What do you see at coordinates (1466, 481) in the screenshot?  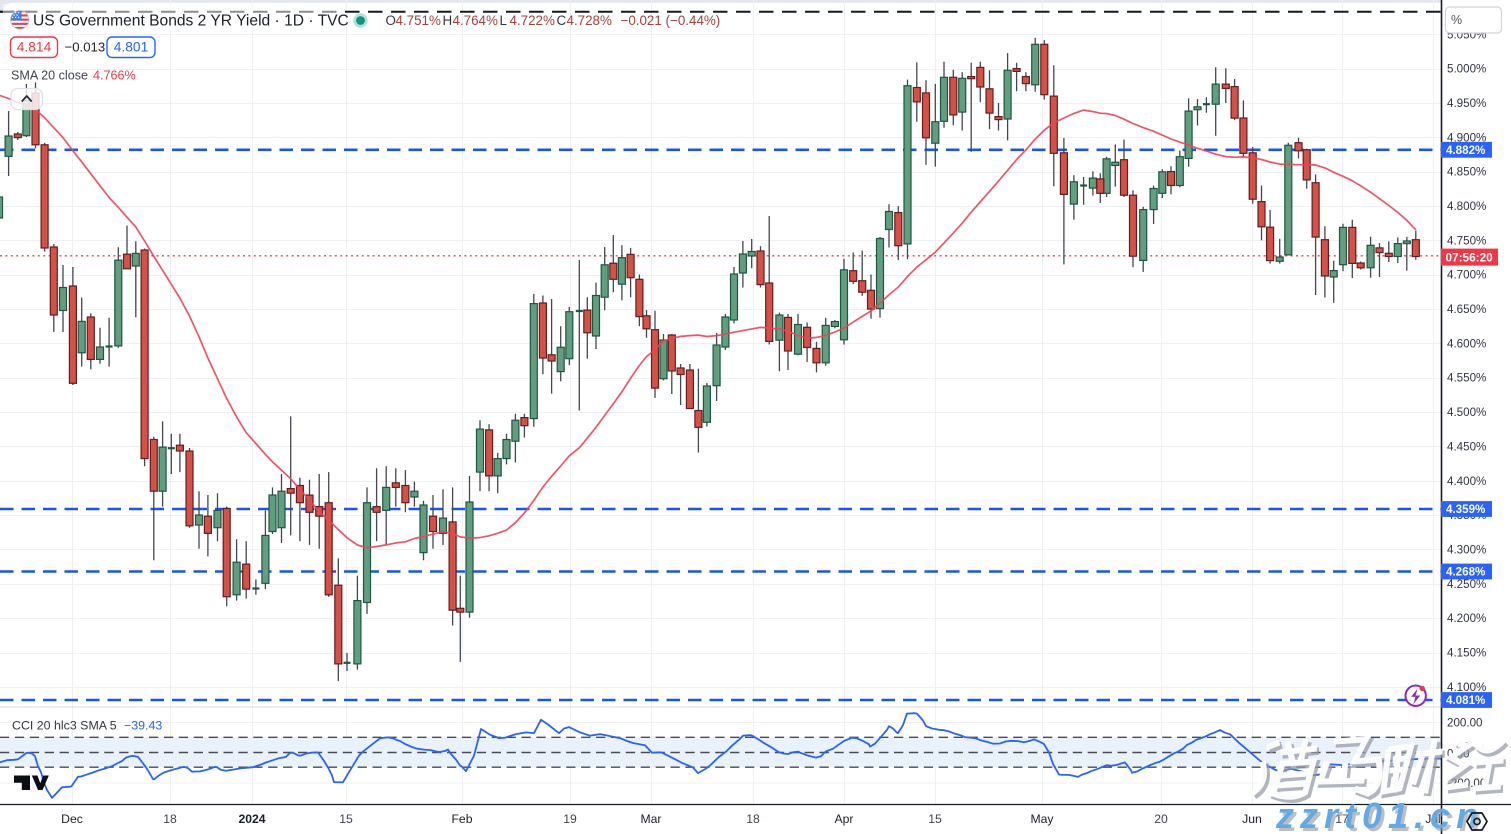 I see `svg-text: 4.400%` at bounding box center [1466, 481].